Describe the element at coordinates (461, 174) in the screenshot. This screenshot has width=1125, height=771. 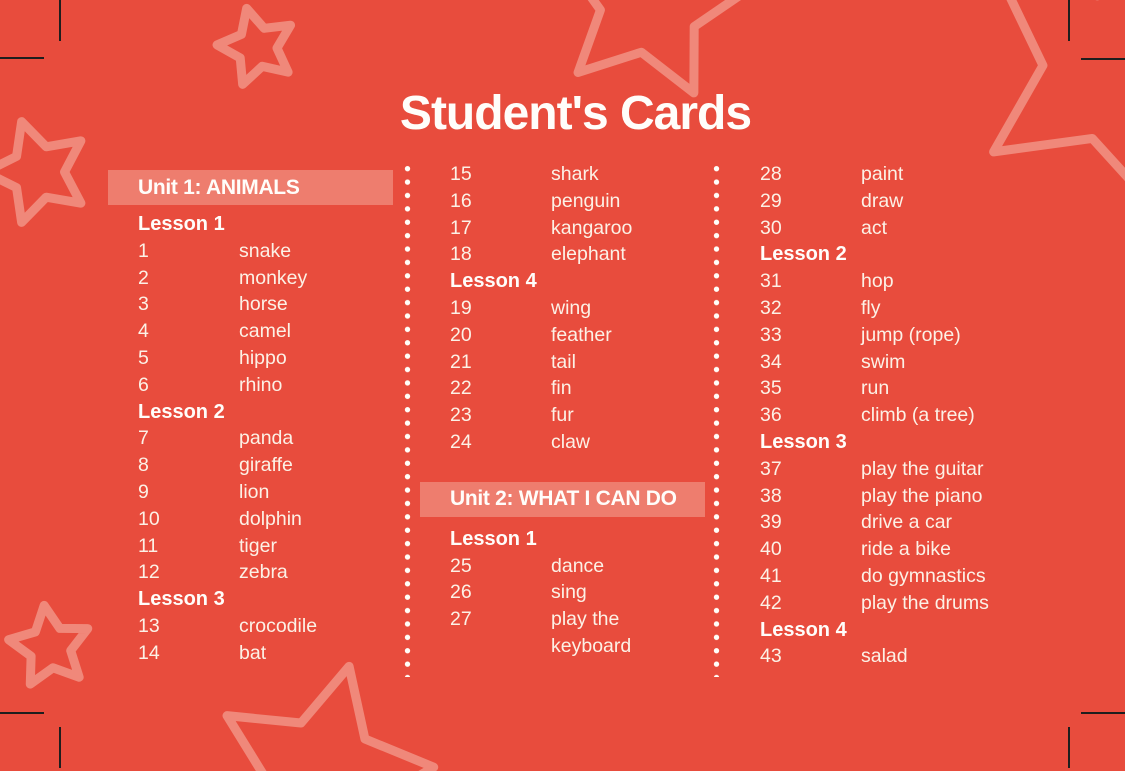
I see `card-number: 15` at that location.